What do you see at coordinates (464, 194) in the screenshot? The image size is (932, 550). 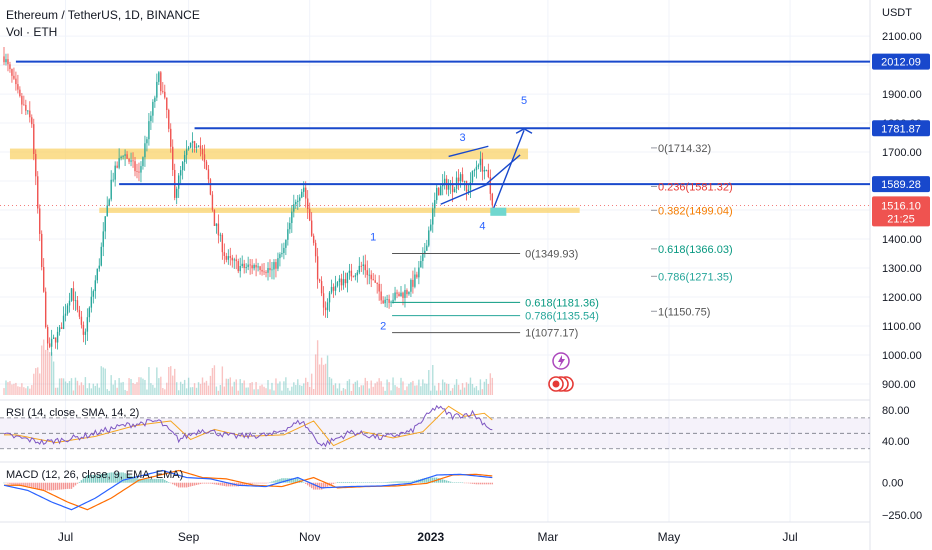 I see `channel-lower-line` at bounding box center [464, 194].